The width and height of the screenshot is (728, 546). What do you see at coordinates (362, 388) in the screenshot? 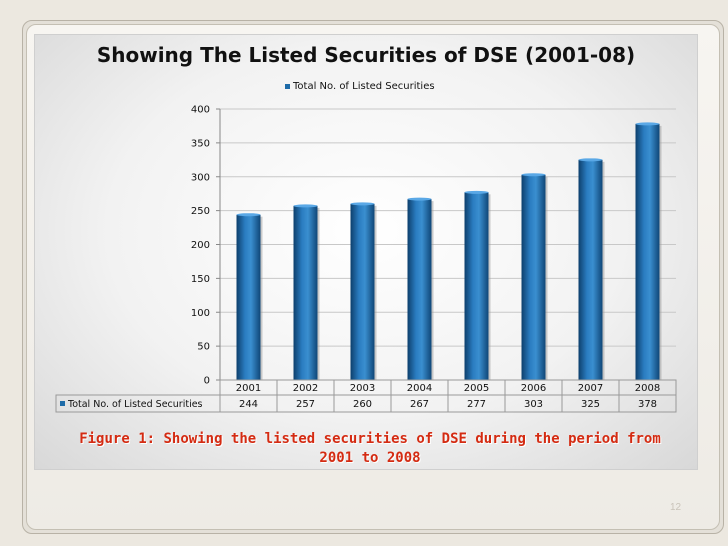
I see `x-tick-label: 2003` at bounding box center [362, 388].